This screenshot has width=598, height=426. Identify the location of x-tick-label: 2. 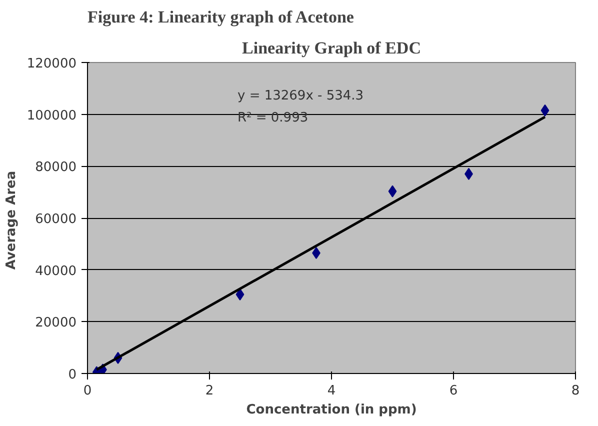
(209, 391).